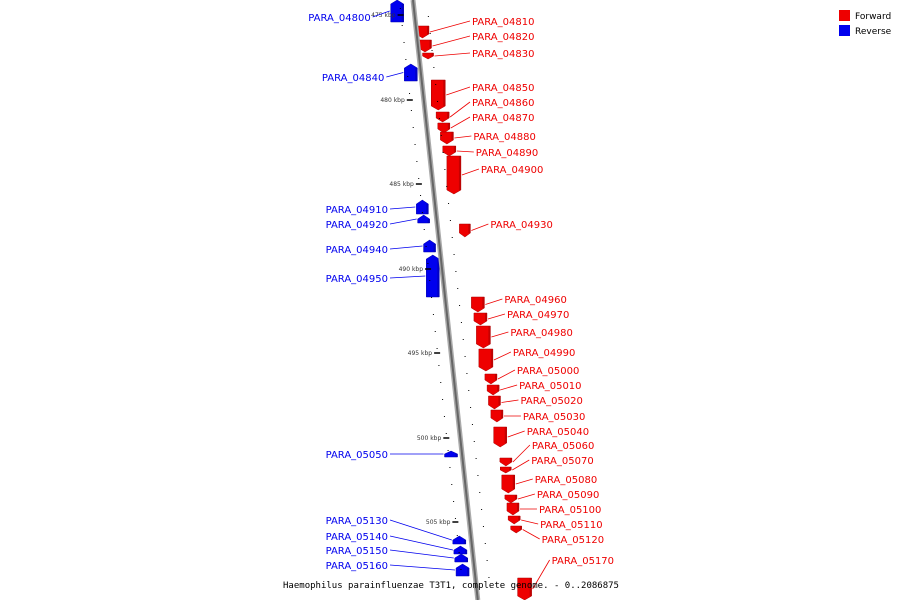 Image resolution: width=900 pixels, height=600 pixels. What do you see at coordinates (548, 371) in the screenshot?
I see `gene-label: PARA_05000` at bounding box center [548, 371].